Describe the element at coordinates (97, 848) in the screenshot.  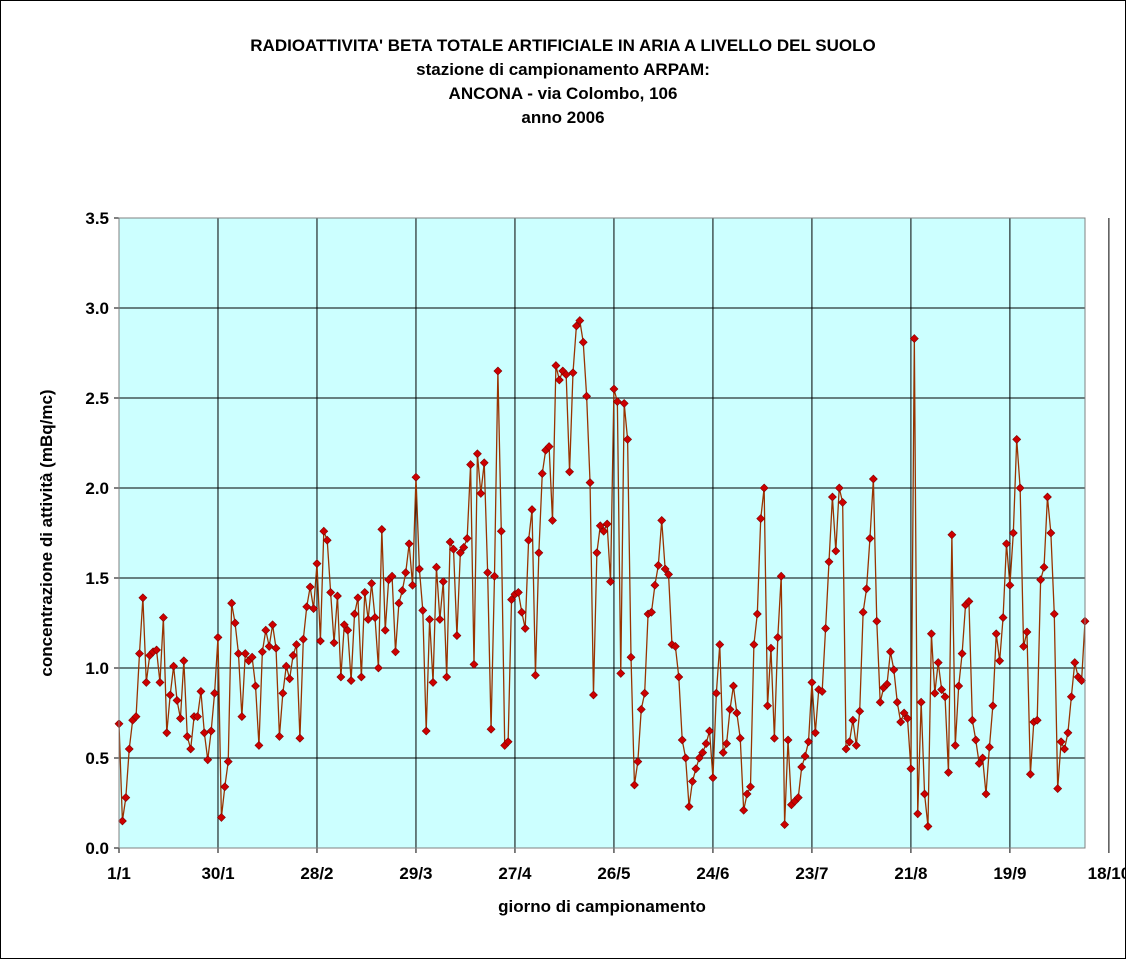
I see `y-tick-label: 0.0` at that location.